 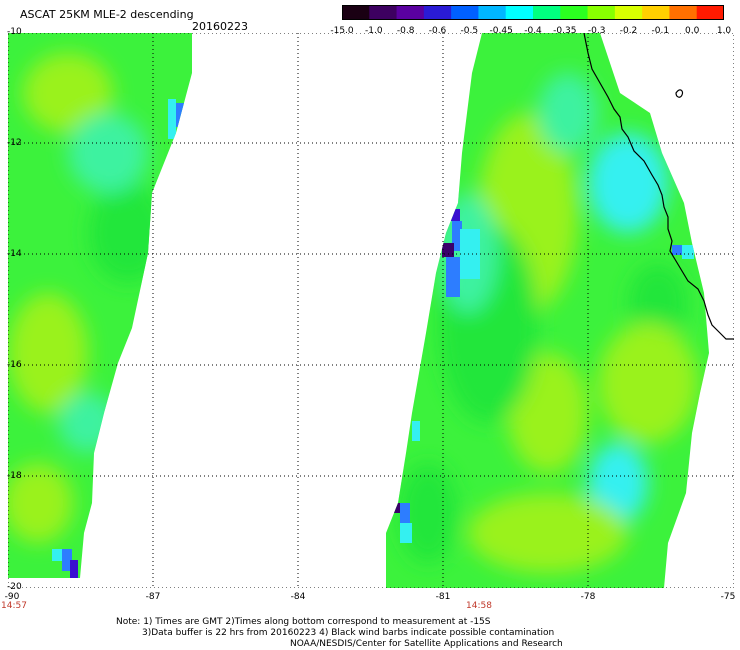 I want to click on colorbar, so click(x=533, y=12).